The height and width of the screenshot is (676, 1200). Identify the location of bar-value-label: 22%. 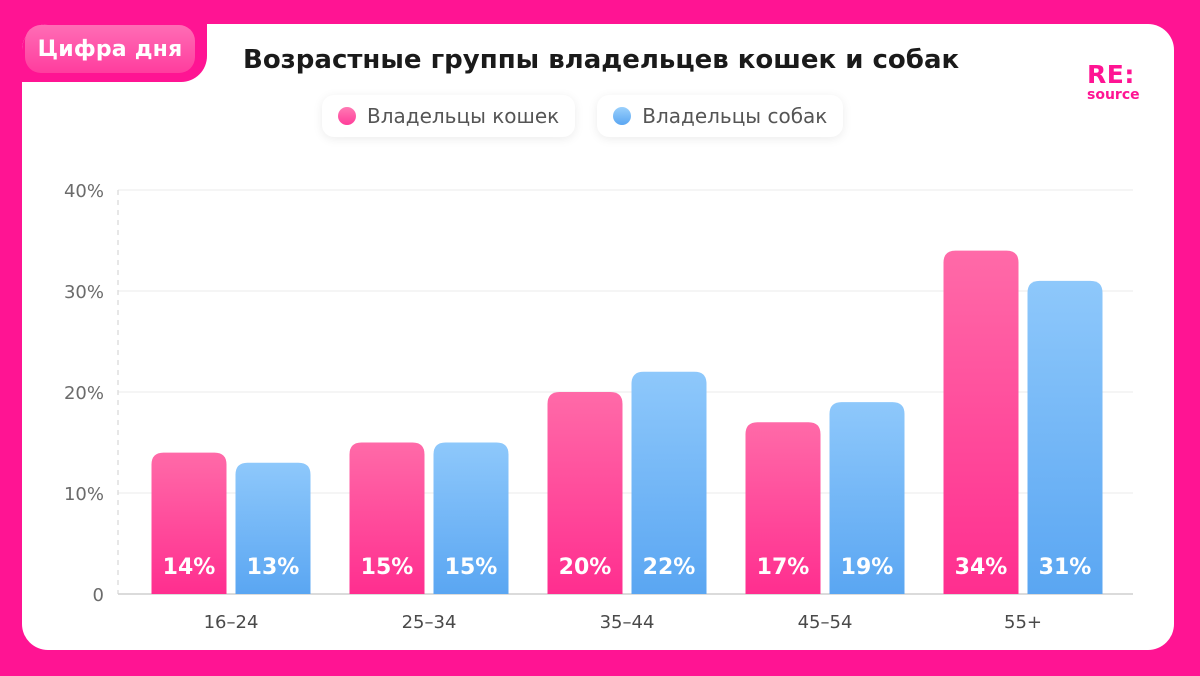
(669, 567).